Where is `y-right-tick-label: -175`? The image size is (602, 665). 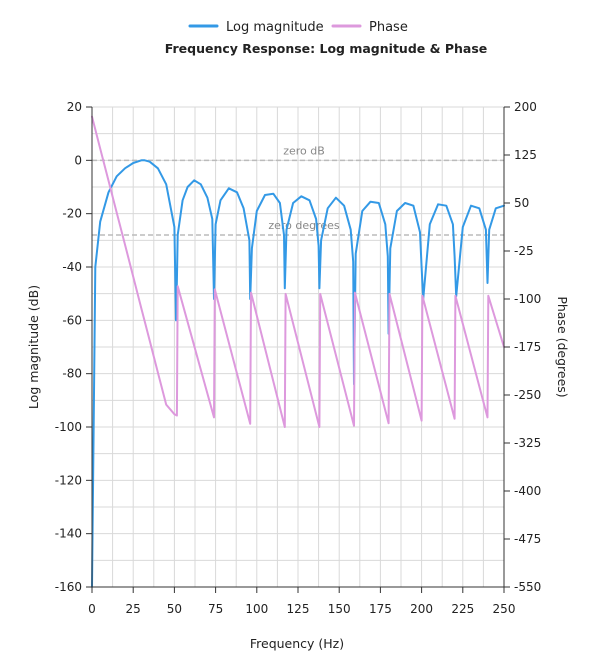
y-right-tick-label: -175 is located at coordinates (527, 347).